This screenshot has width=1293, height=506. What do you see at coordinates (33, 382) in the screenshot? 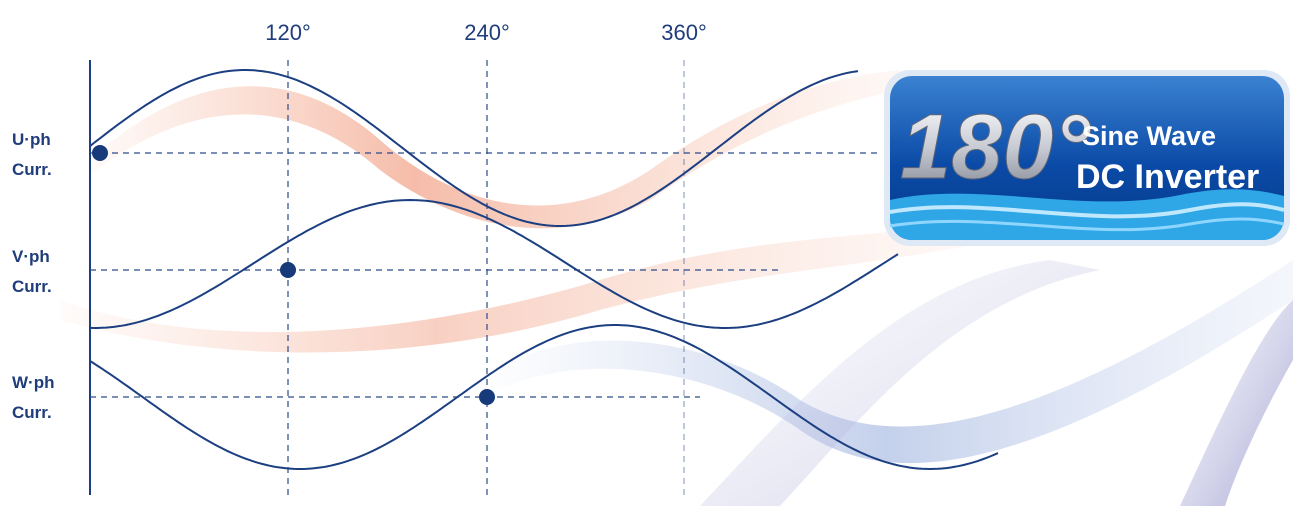
I see `phase-name: W·ph` at bounding box center [33, 382].